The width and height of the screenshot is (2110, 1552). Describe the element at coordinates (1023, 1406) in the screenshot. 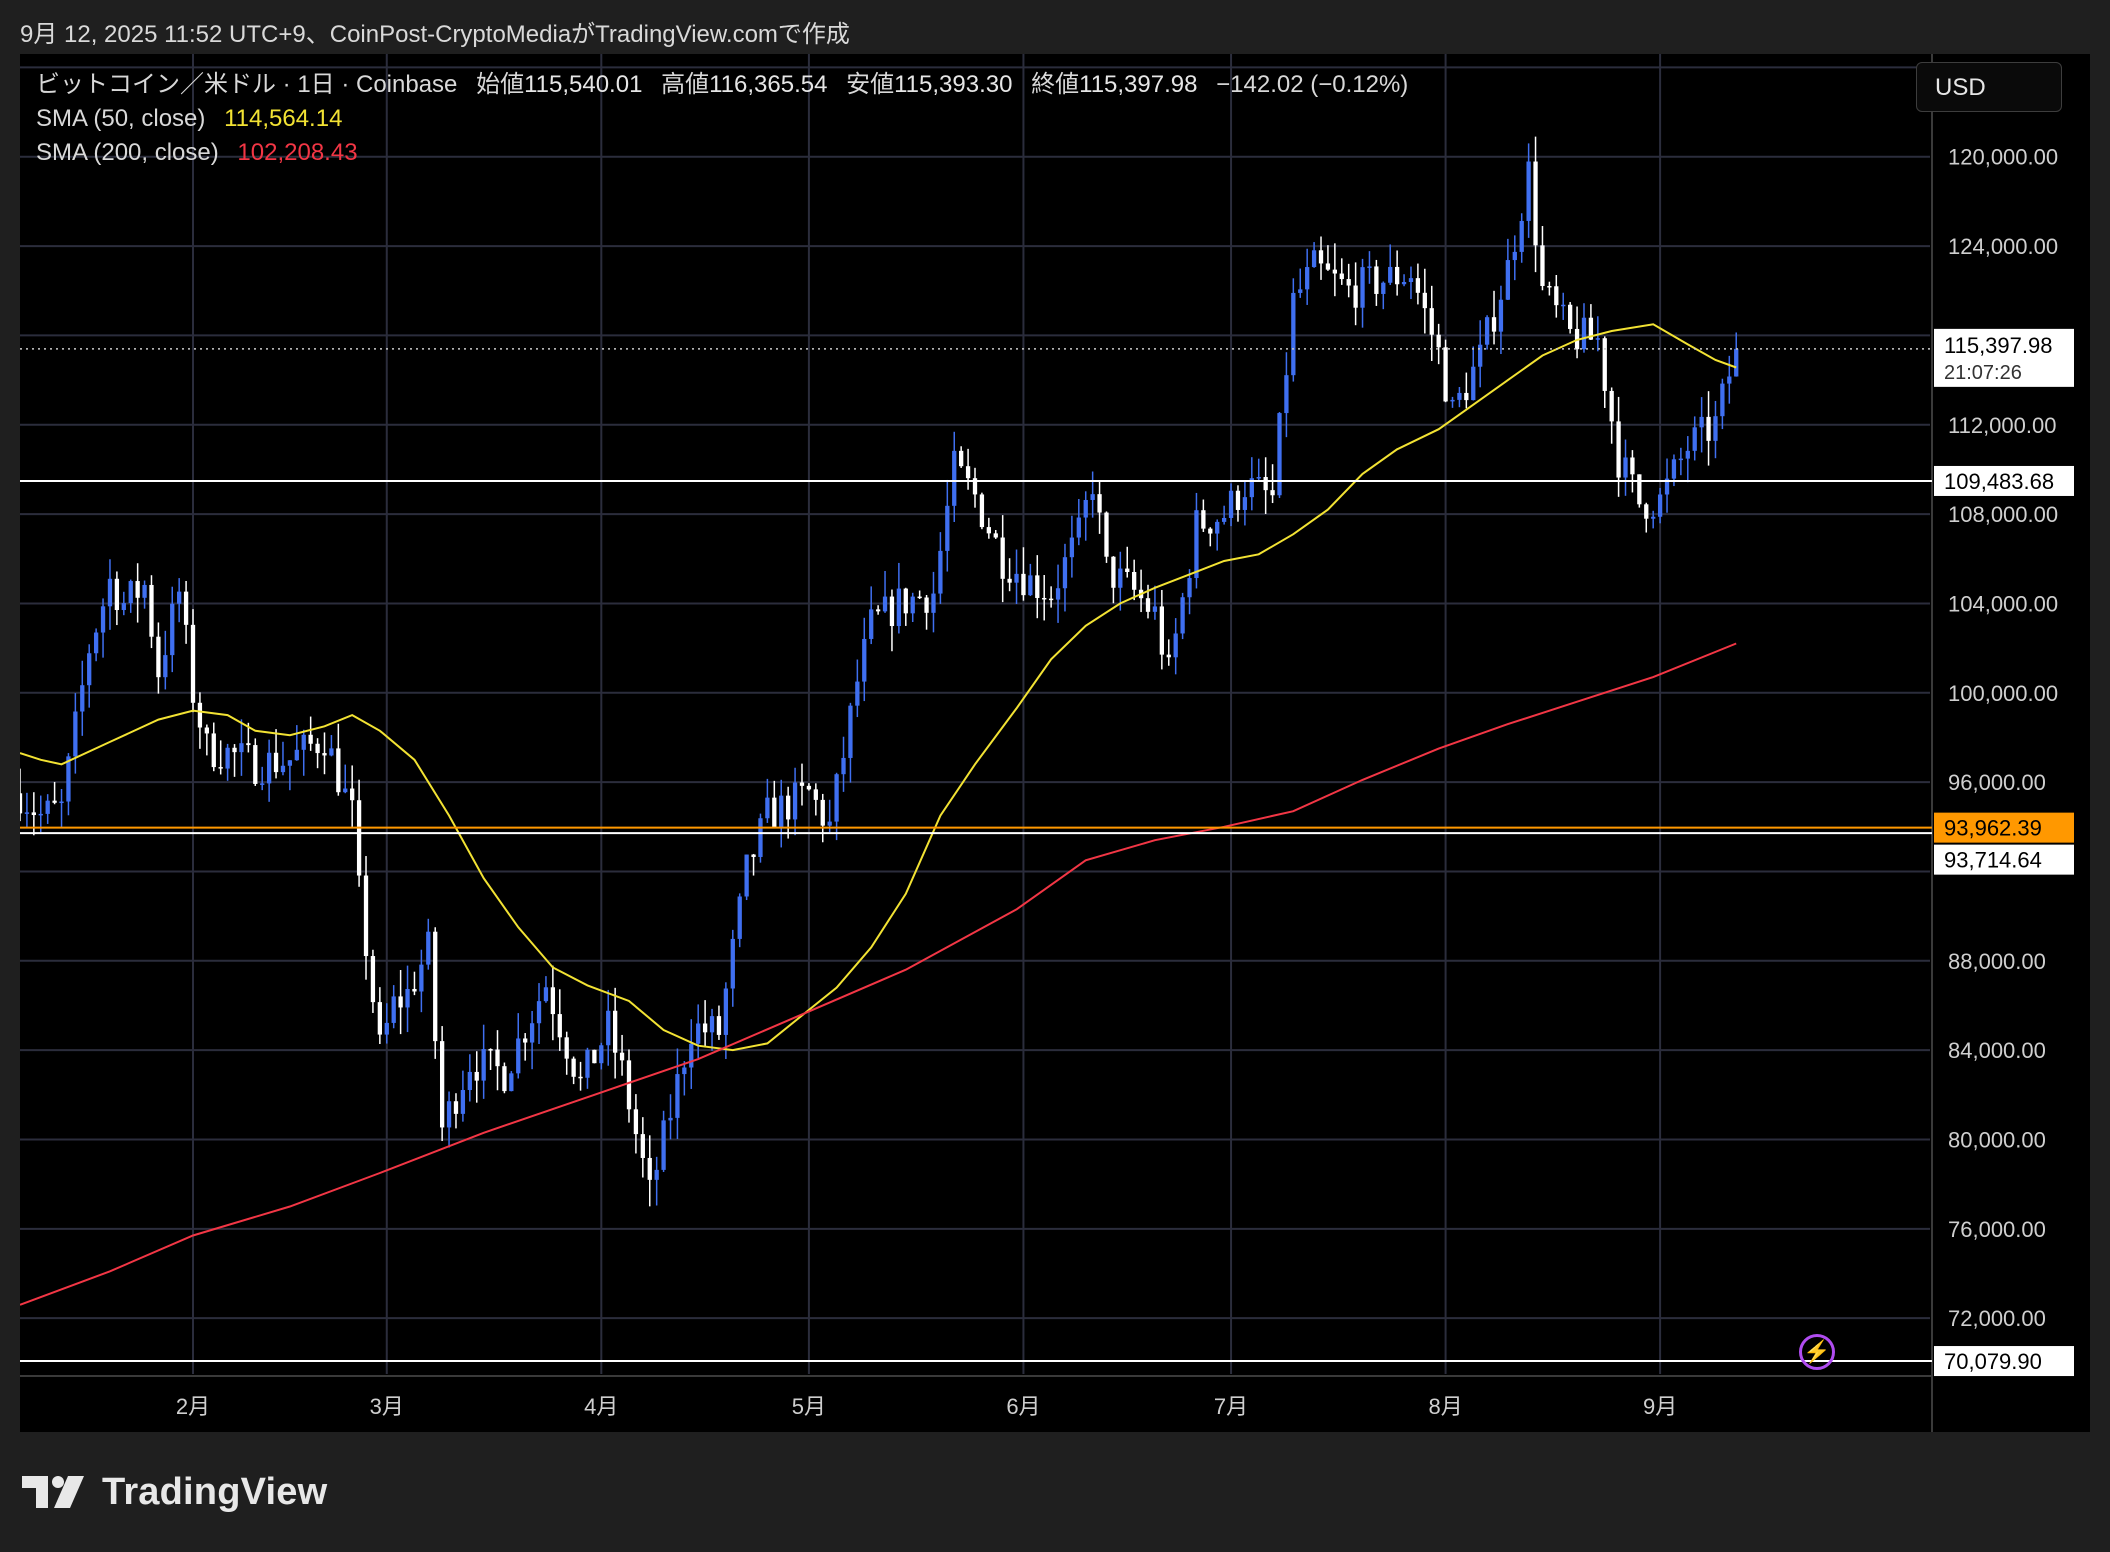

I see `x-tick-label: 6月` at that location.